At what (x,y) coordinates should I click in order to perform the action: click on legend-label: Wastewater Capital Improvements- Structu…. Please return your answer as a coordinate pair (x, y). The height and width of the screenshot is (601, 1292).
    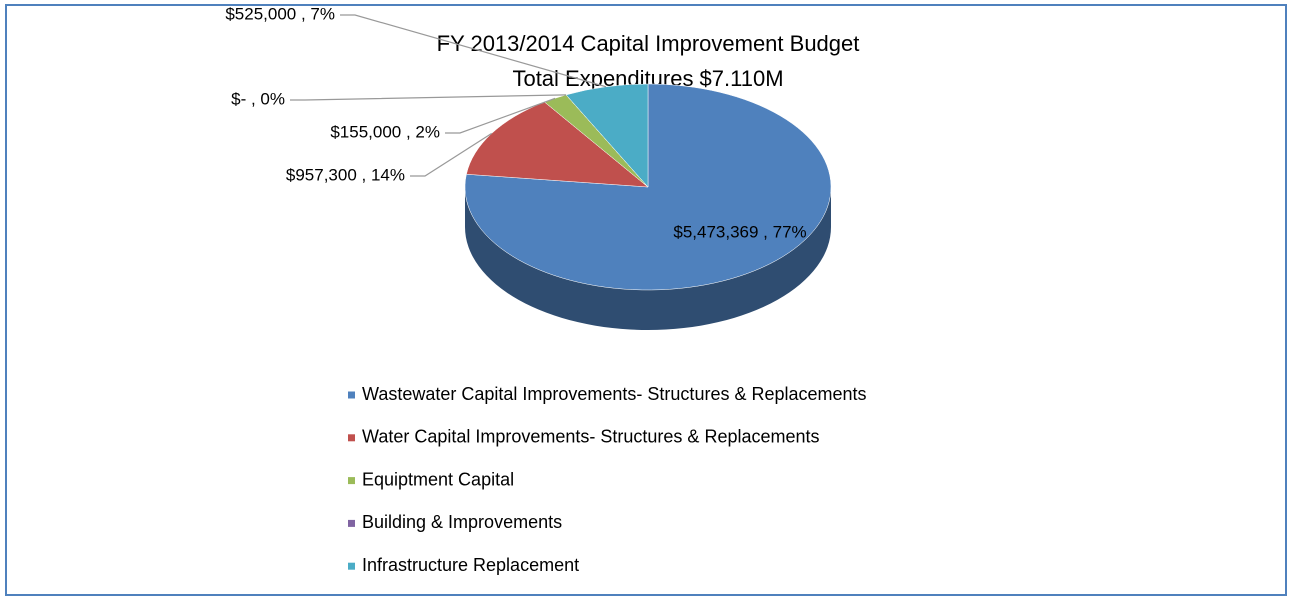
    Looking at the image, I should click on (614, 394).